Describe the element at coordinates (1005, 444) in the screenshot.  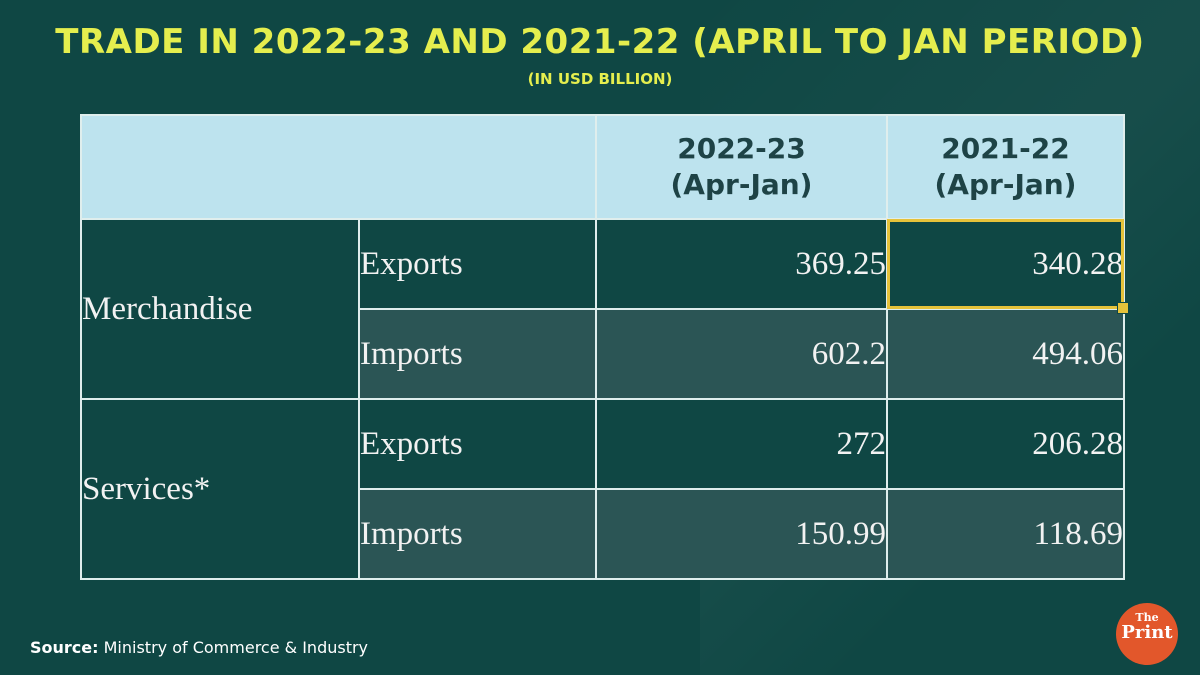
I see `value-cell: 206.28` at that location.